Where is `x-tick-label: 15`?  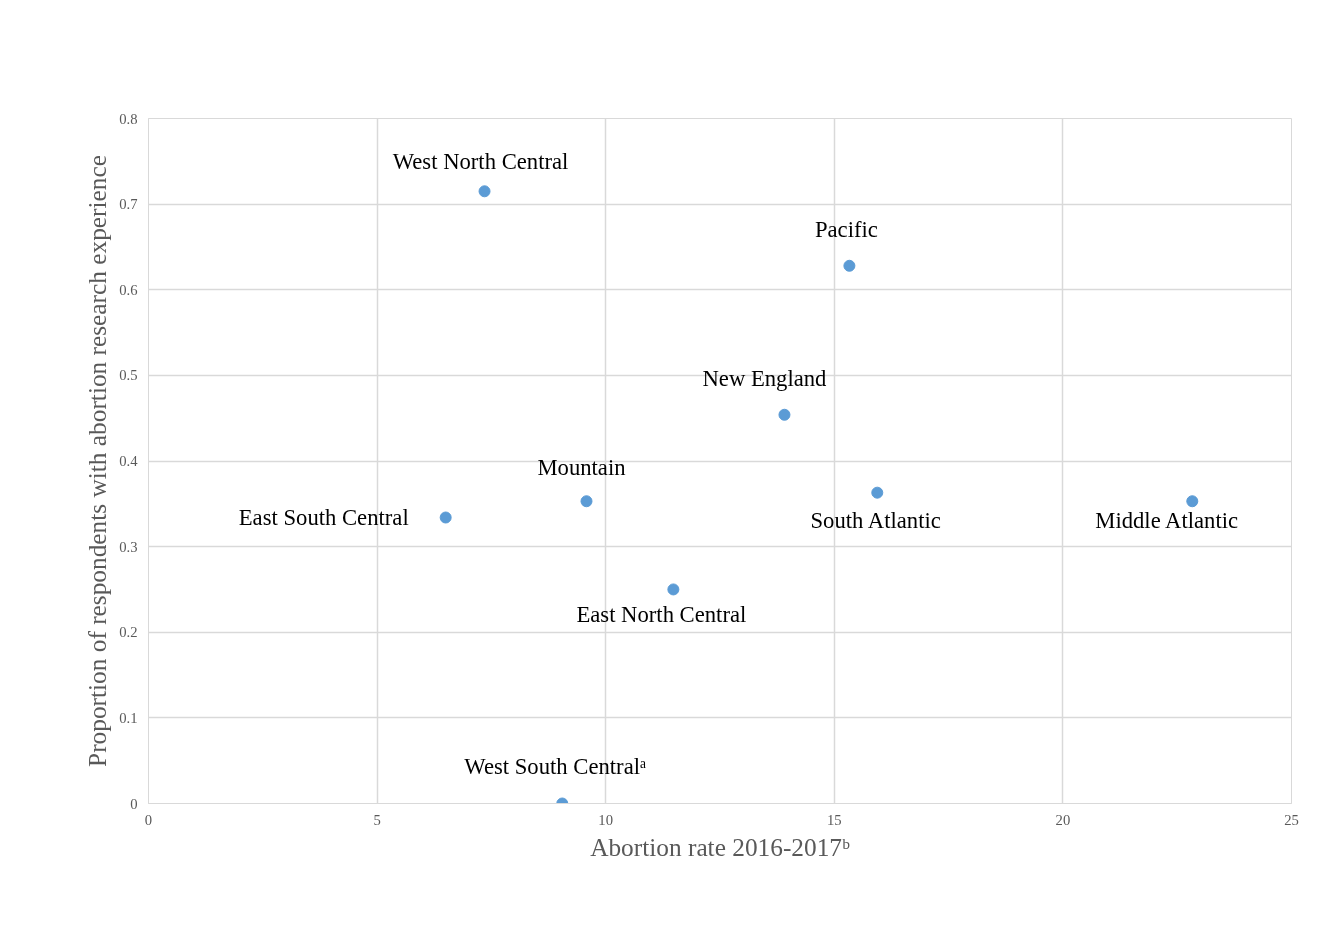 x-tick-label: 15 is located at coordinates (834, 819).